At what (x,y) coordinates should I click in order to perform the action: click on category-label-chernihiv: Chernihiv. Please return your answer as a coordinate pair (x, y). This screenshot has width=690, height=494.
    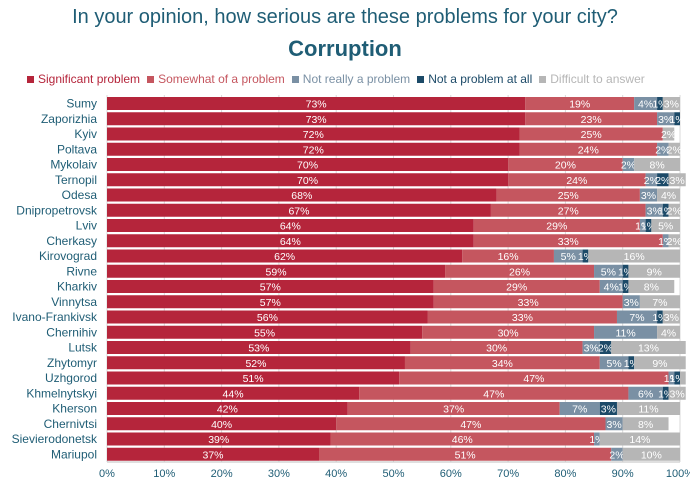
    Looking at the image, I should click on (71, 332).